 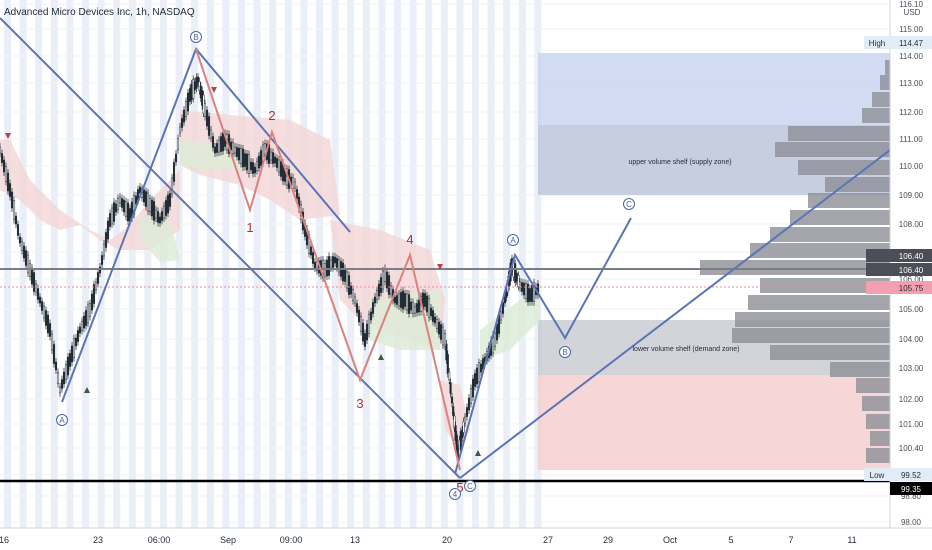 I want to click on time-axis-ticks: 16 23 06:00 Sep 09:00 13 20 27 29 Oct 5 7 11, so click(x=428, y=540).